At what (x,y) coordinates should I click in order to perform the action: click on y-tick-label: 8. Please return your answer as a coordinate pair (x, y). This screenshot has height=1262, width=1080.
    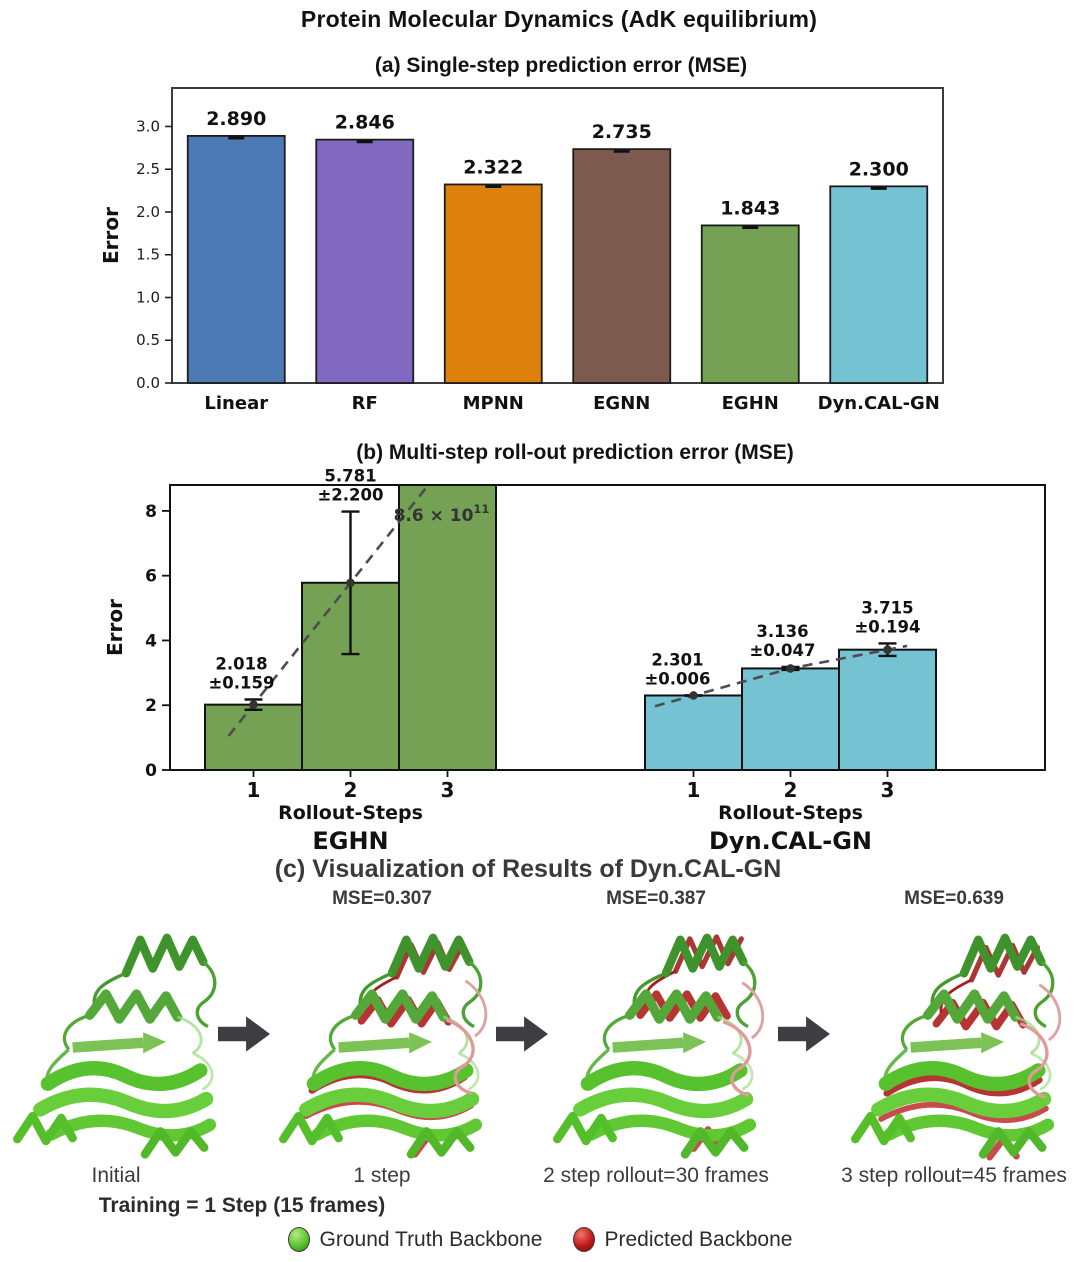
    Looking at the image, I should click on (151, 512).